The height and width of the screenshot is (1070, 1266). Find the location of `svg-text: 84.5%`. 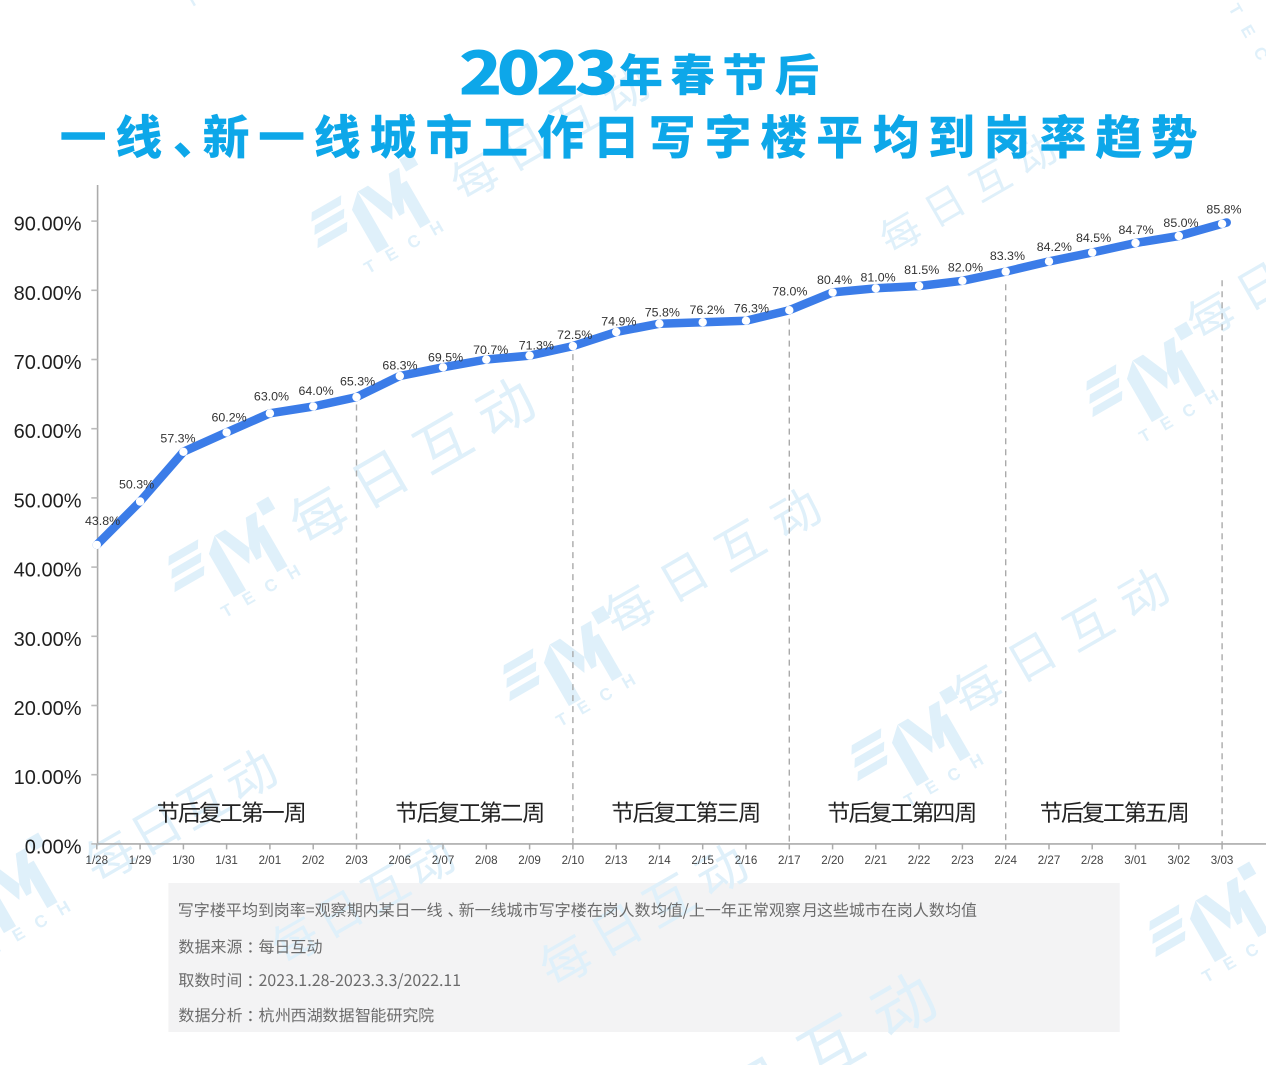

svg-text: 84.5% is located at coordinates (1093, 238).